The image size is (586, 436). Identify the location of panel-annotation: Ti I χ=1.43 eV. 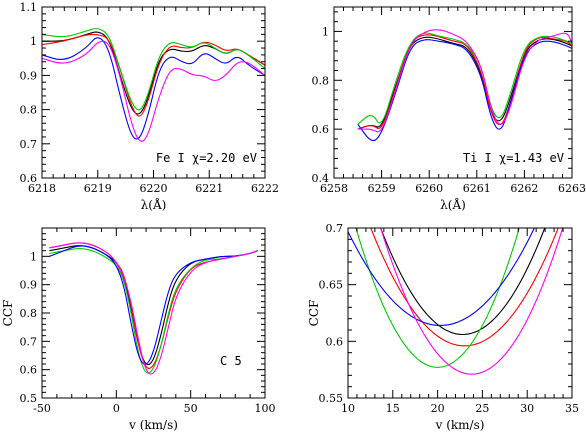
(513, 158).